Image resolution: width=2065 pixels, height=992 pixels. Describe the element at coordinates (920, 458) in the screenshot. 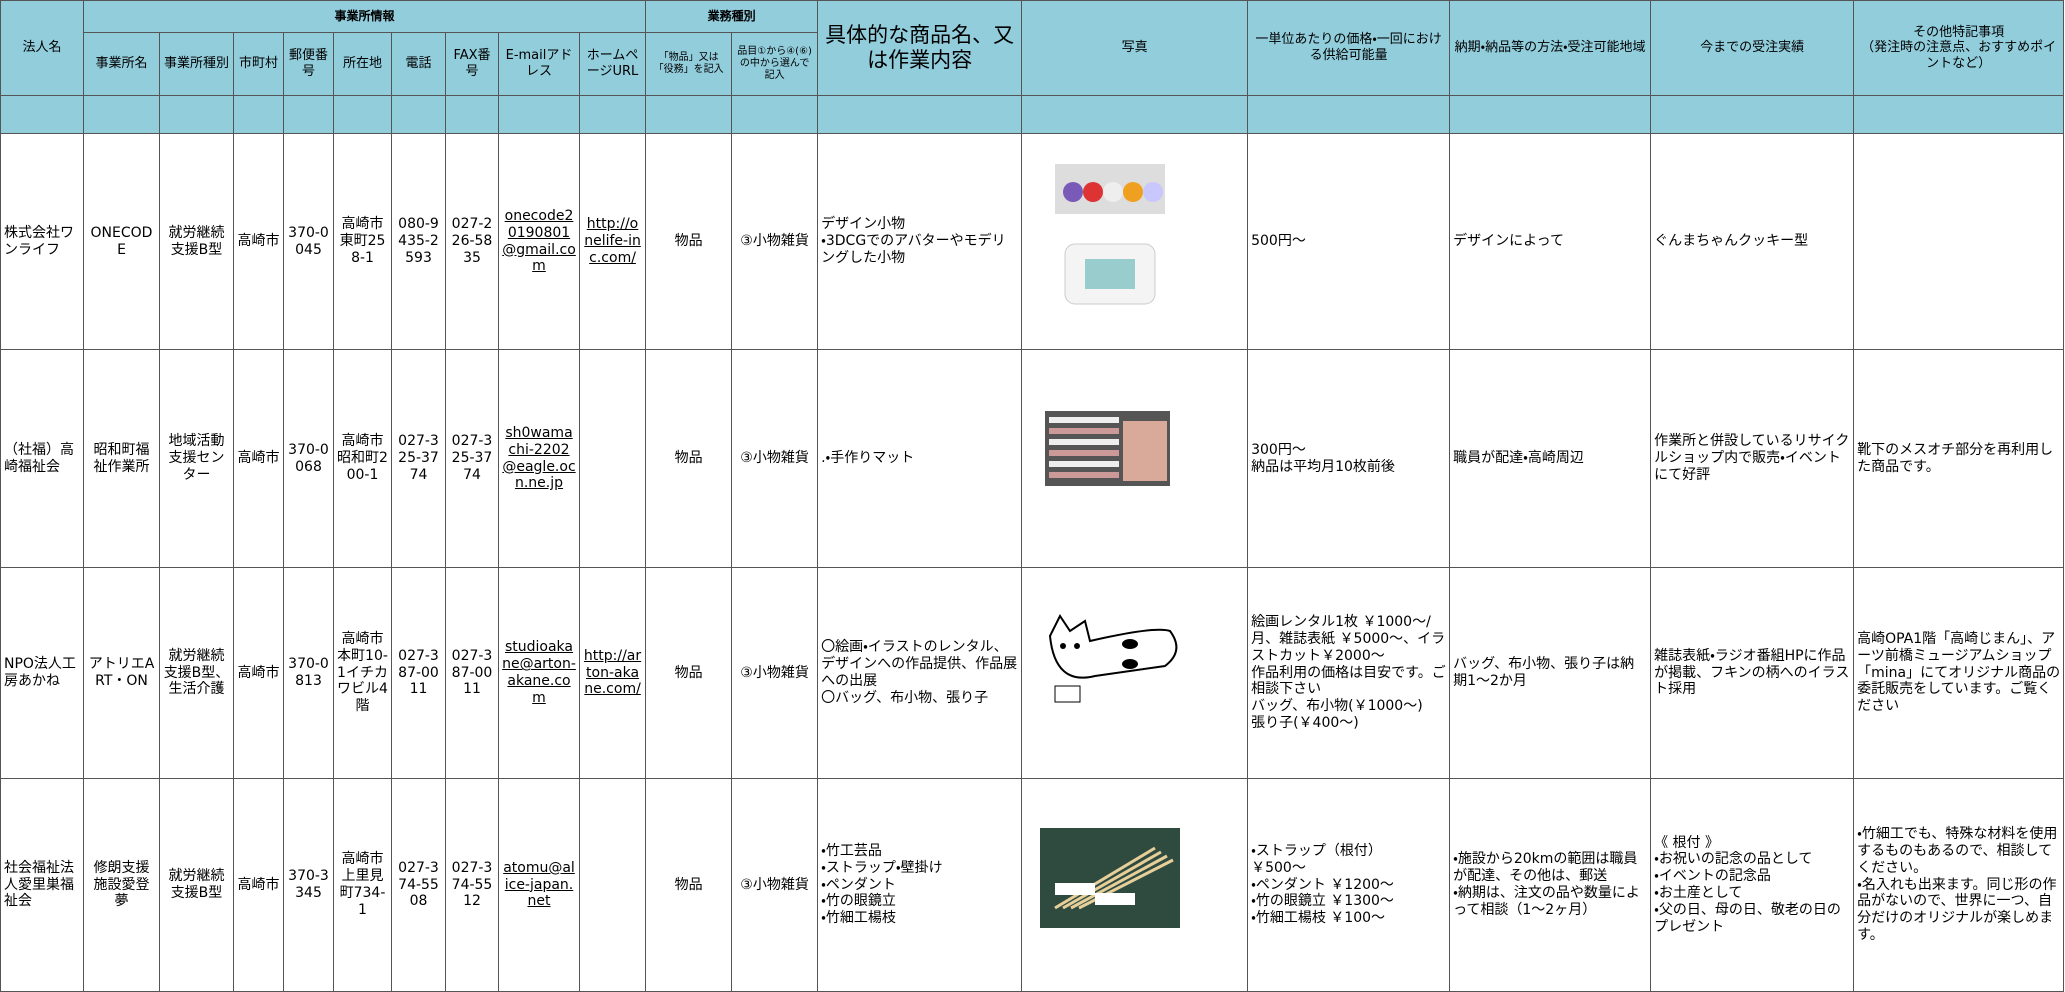

I see `cell: .・手作りマット` at that location.